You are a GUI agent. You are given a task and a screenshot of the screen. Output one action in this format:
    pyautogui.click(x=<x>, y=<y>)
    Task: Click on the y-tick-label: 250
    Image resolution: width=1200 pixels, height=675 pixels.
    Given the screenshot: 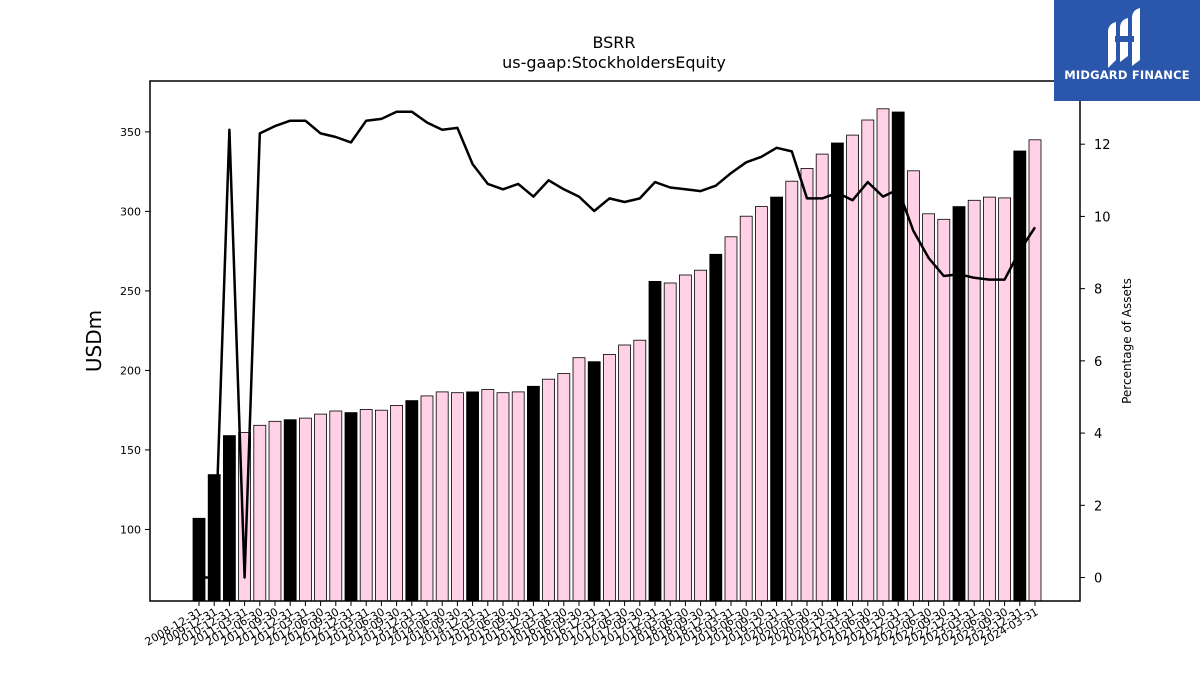 What is the action you would take?
    pyautogui.click(x=130, y=291)
    